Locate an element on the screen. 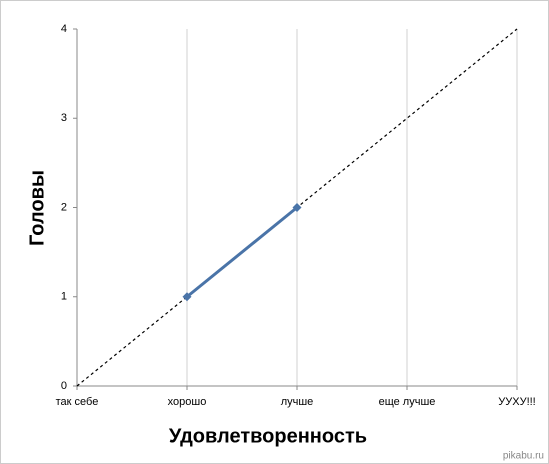 The width and height of the screenshot is (549, 464). y-tick-label: 0 is located at coordinates (64, 386).